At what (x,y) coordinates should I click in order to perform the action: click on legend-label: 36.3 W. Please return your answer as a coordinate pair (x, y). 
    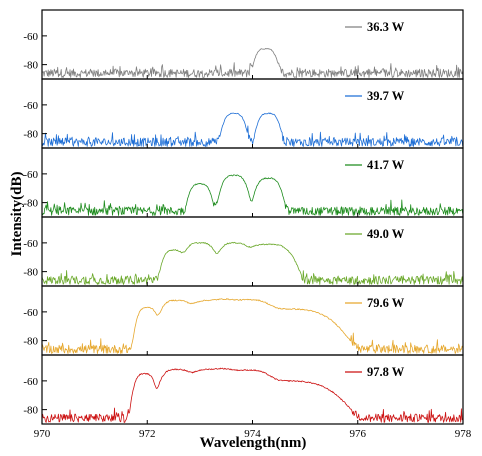
    Looking at the image, I should click on (386, 27).